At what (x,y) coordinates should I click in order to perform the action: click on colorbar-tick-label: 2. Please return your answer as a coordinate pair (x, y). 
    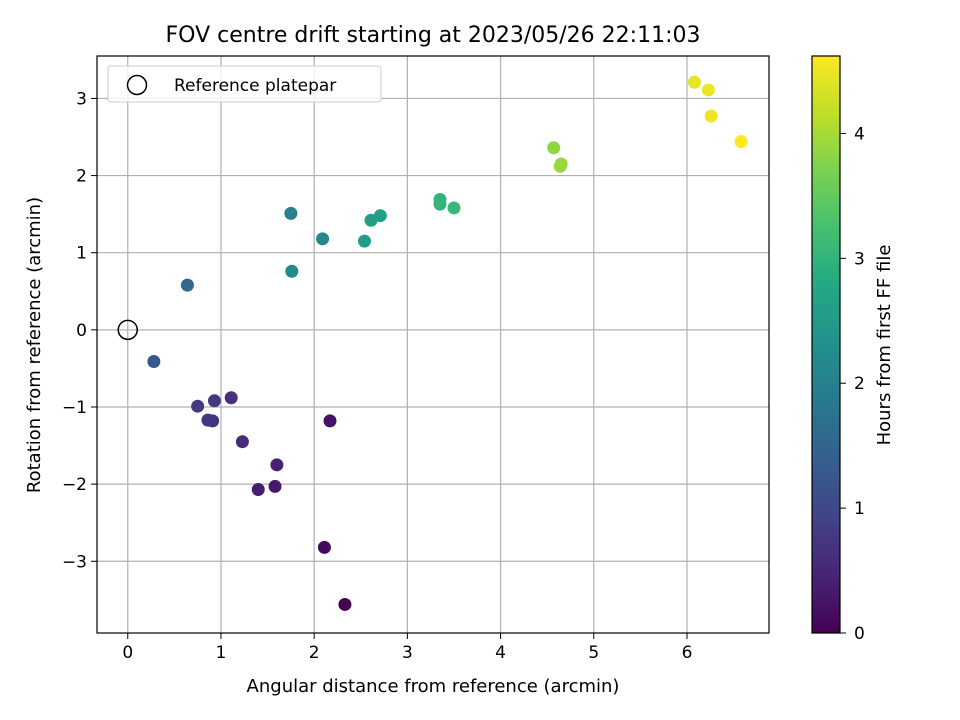
    Looking at the image, I should click on (859, 384).